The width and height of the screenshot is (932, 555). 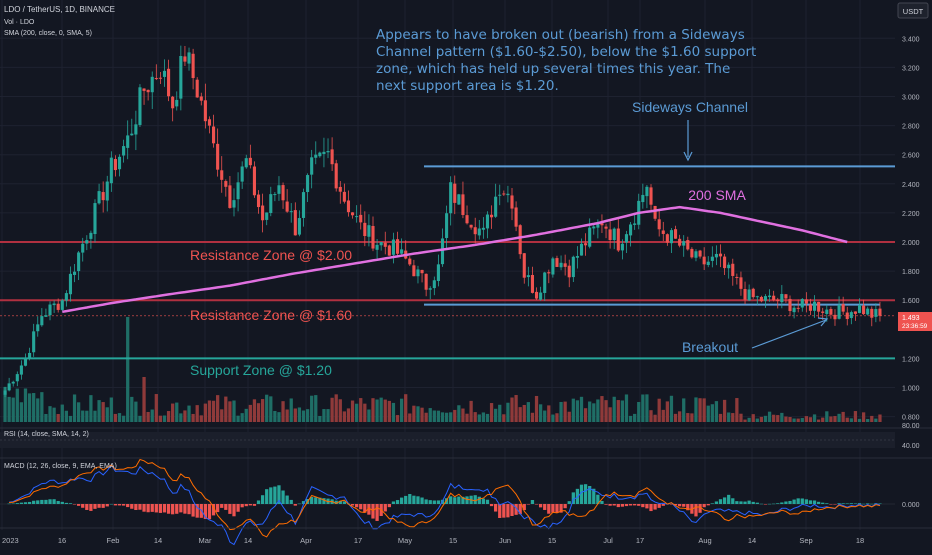 I want to click on x-tick-label: Jul, so click(x=608, y=540).